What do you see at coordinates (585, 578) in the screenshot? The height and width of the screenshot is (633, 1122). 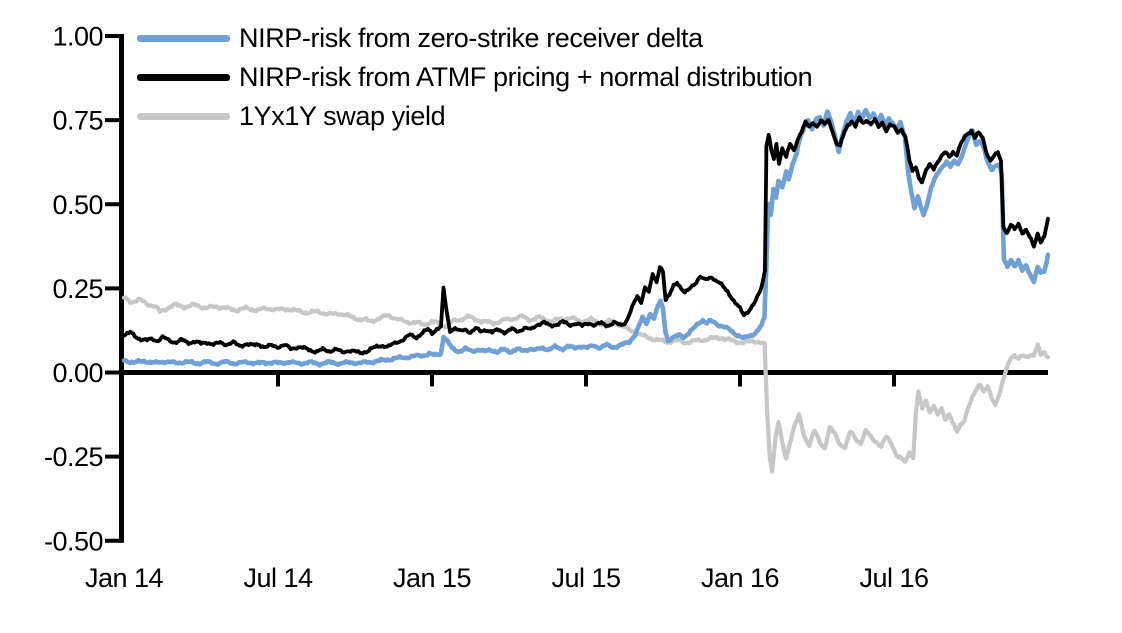 I see `x-tick-label: Jul 15` at bounding box center [585, 578].